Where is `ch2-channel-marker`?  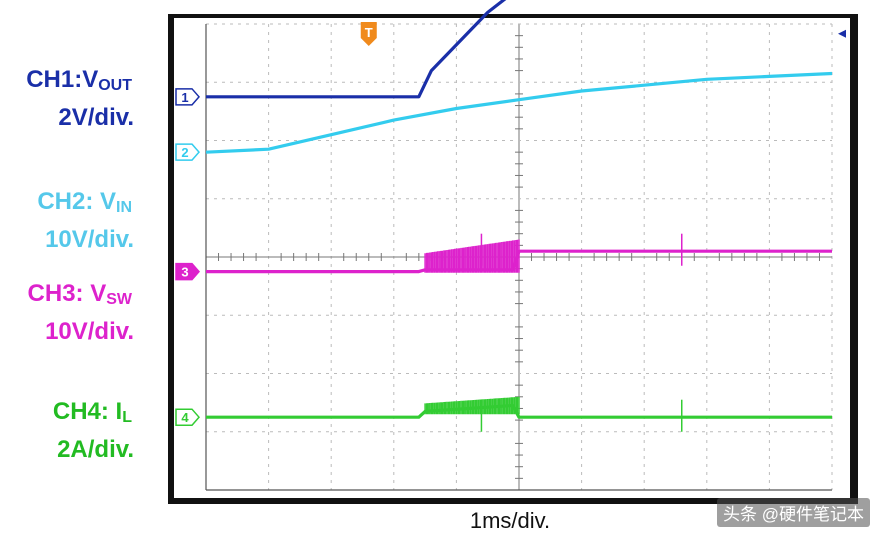 ch2-channel-marker is located at coordinates (187, 152).